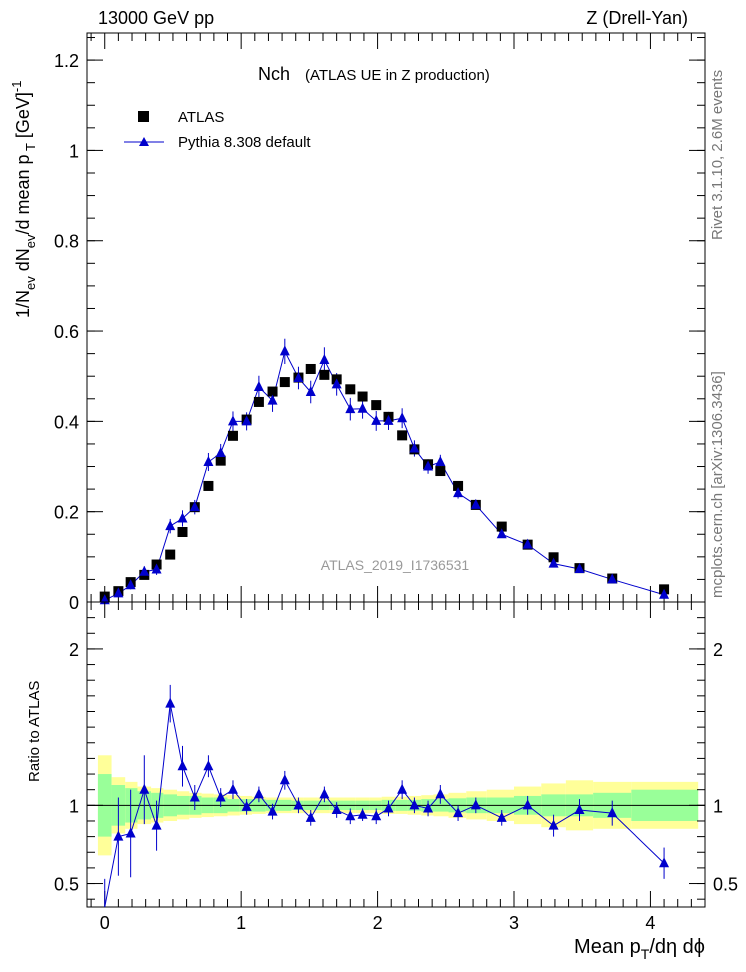 The height and width of the screenshot is (972, 746). I want to click on x-tick-label: 4, so click(650, 923).